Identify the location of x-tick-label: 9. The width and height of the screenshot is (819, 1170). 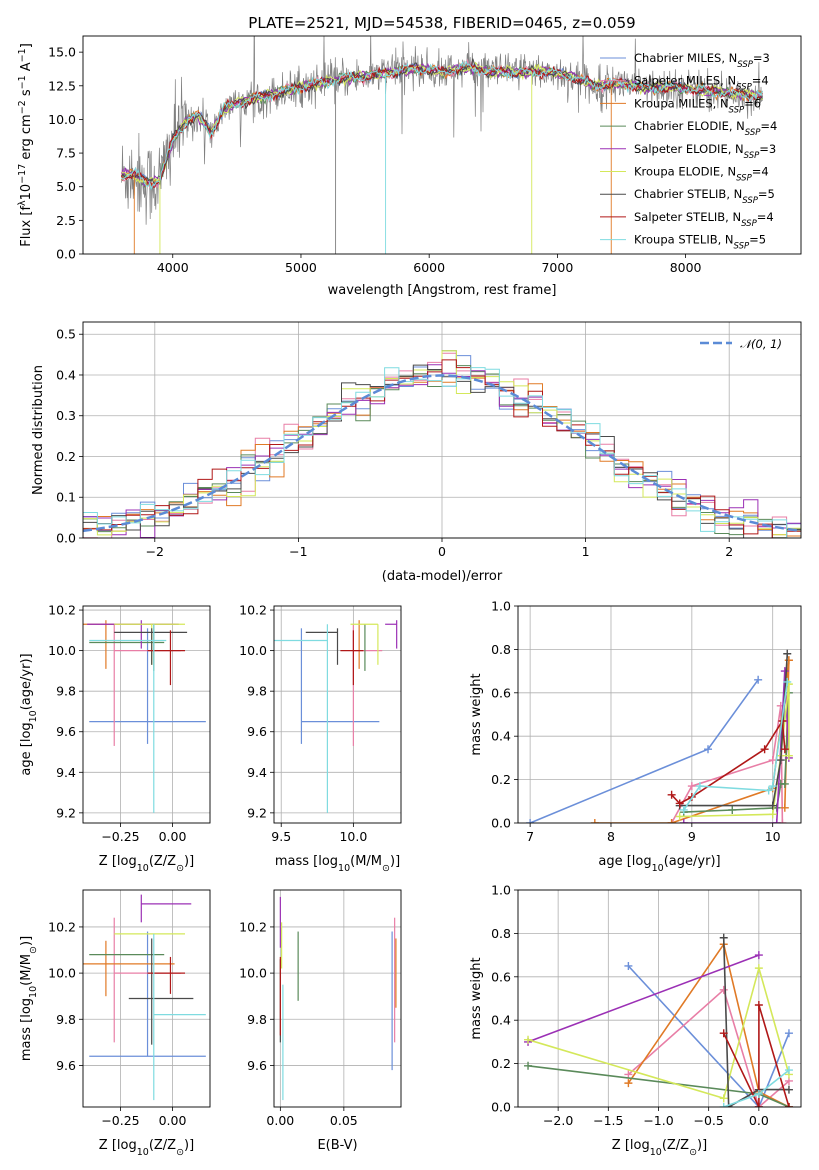
(692, 836).